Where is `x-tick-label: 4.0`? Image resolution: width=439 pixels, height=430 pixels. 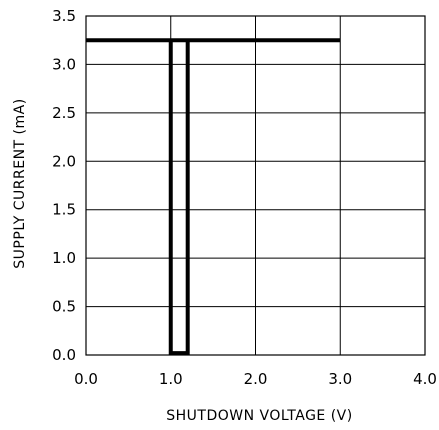 x-tick-label: 4.0 is located at coordinates (425, 379).